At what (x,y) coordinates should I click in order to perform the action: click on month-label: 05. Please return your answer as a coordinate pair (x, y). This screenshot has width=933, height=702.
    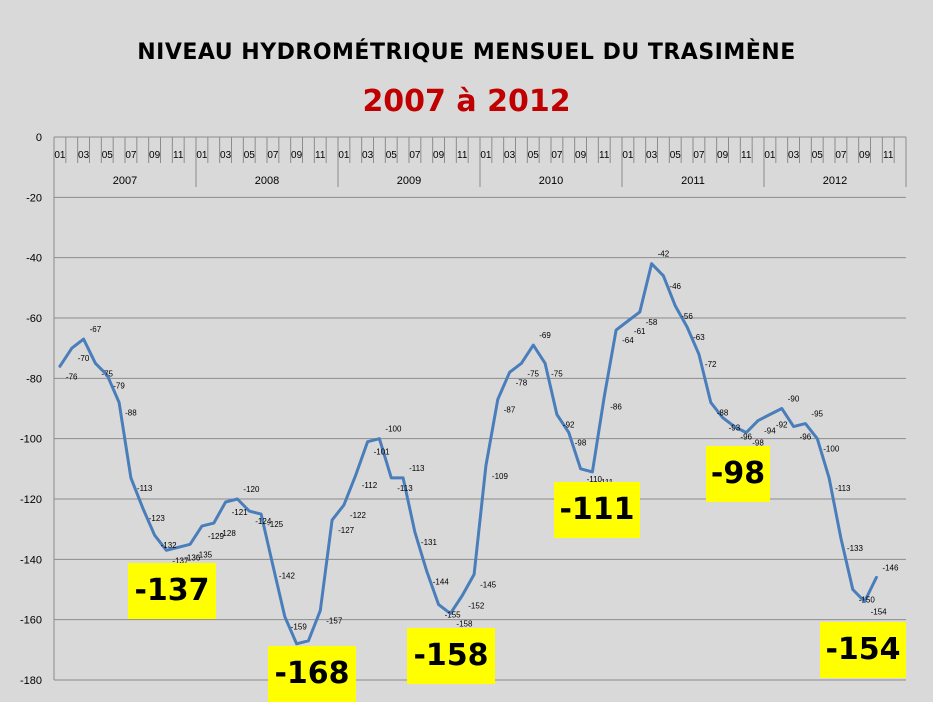
    Looking at the image, I should click on (534, 155).